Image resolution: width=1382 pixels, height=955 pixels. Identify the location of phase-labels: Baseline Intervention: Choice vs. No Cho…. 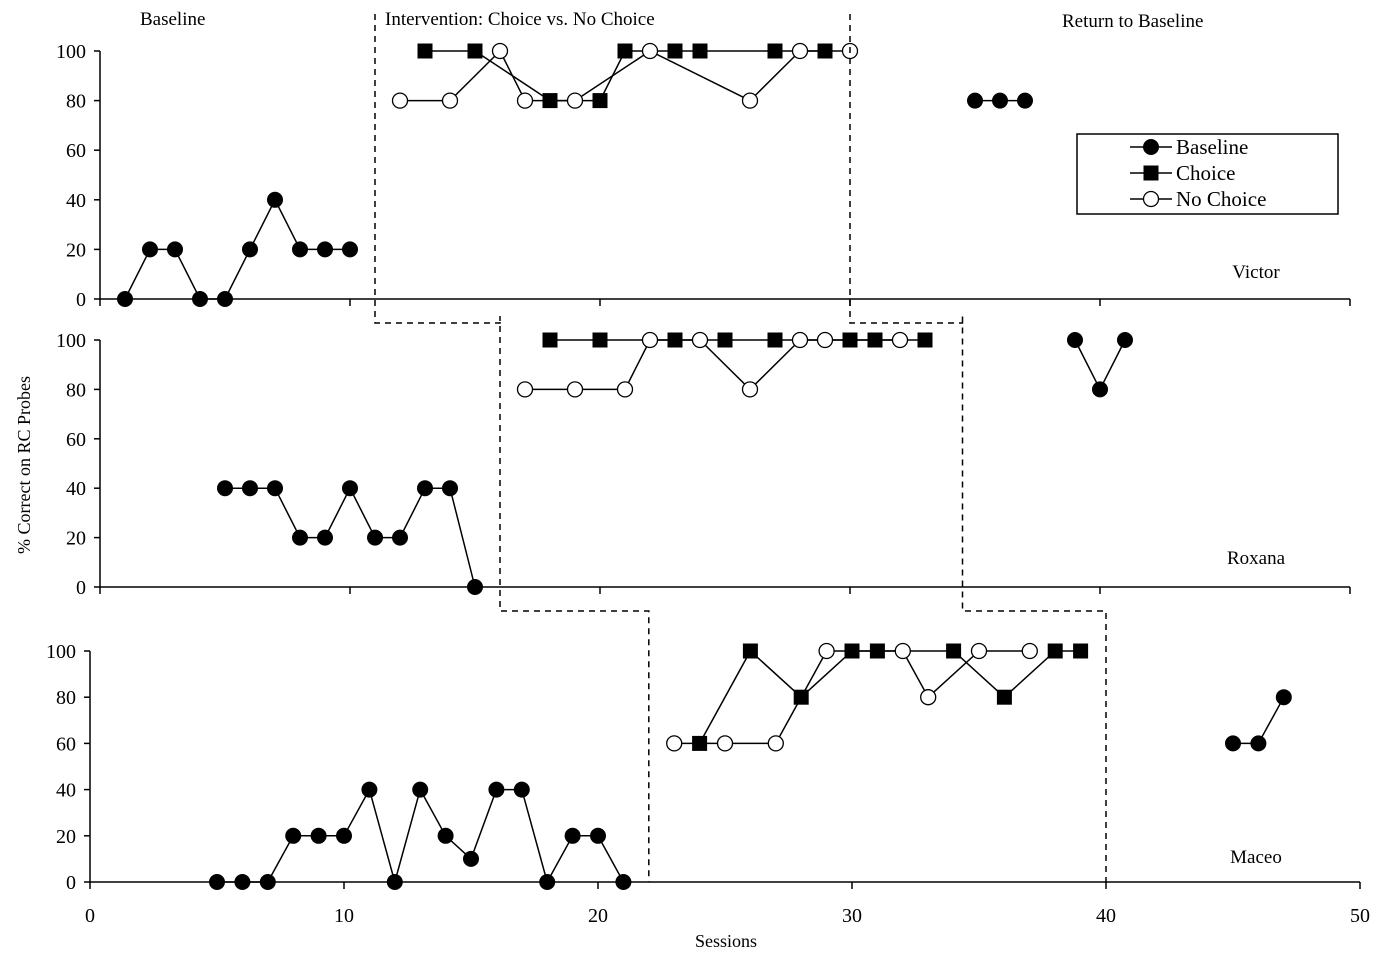
(671, 20).